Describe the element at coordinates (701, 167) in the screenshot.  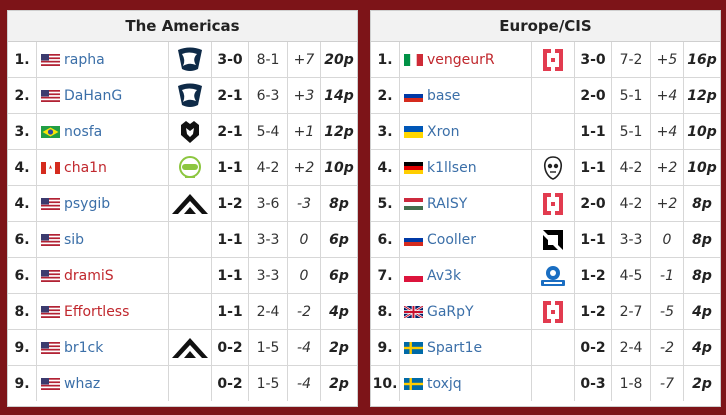
I see `points: 10p` at that location.